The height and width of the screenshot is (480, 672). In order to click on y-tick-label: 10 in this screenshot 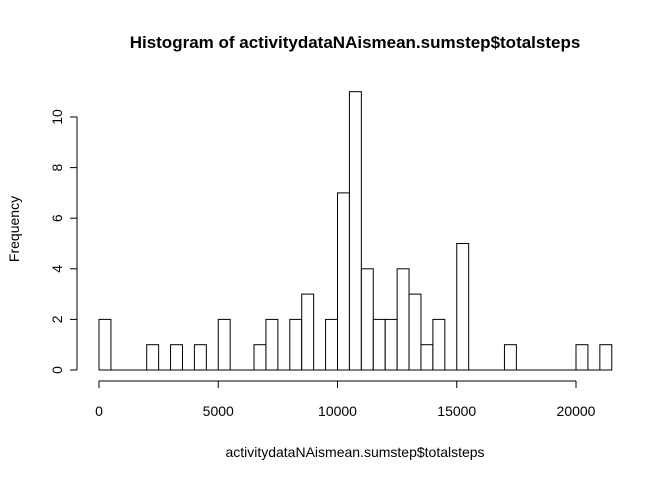, I will do `click(57, 117)`.